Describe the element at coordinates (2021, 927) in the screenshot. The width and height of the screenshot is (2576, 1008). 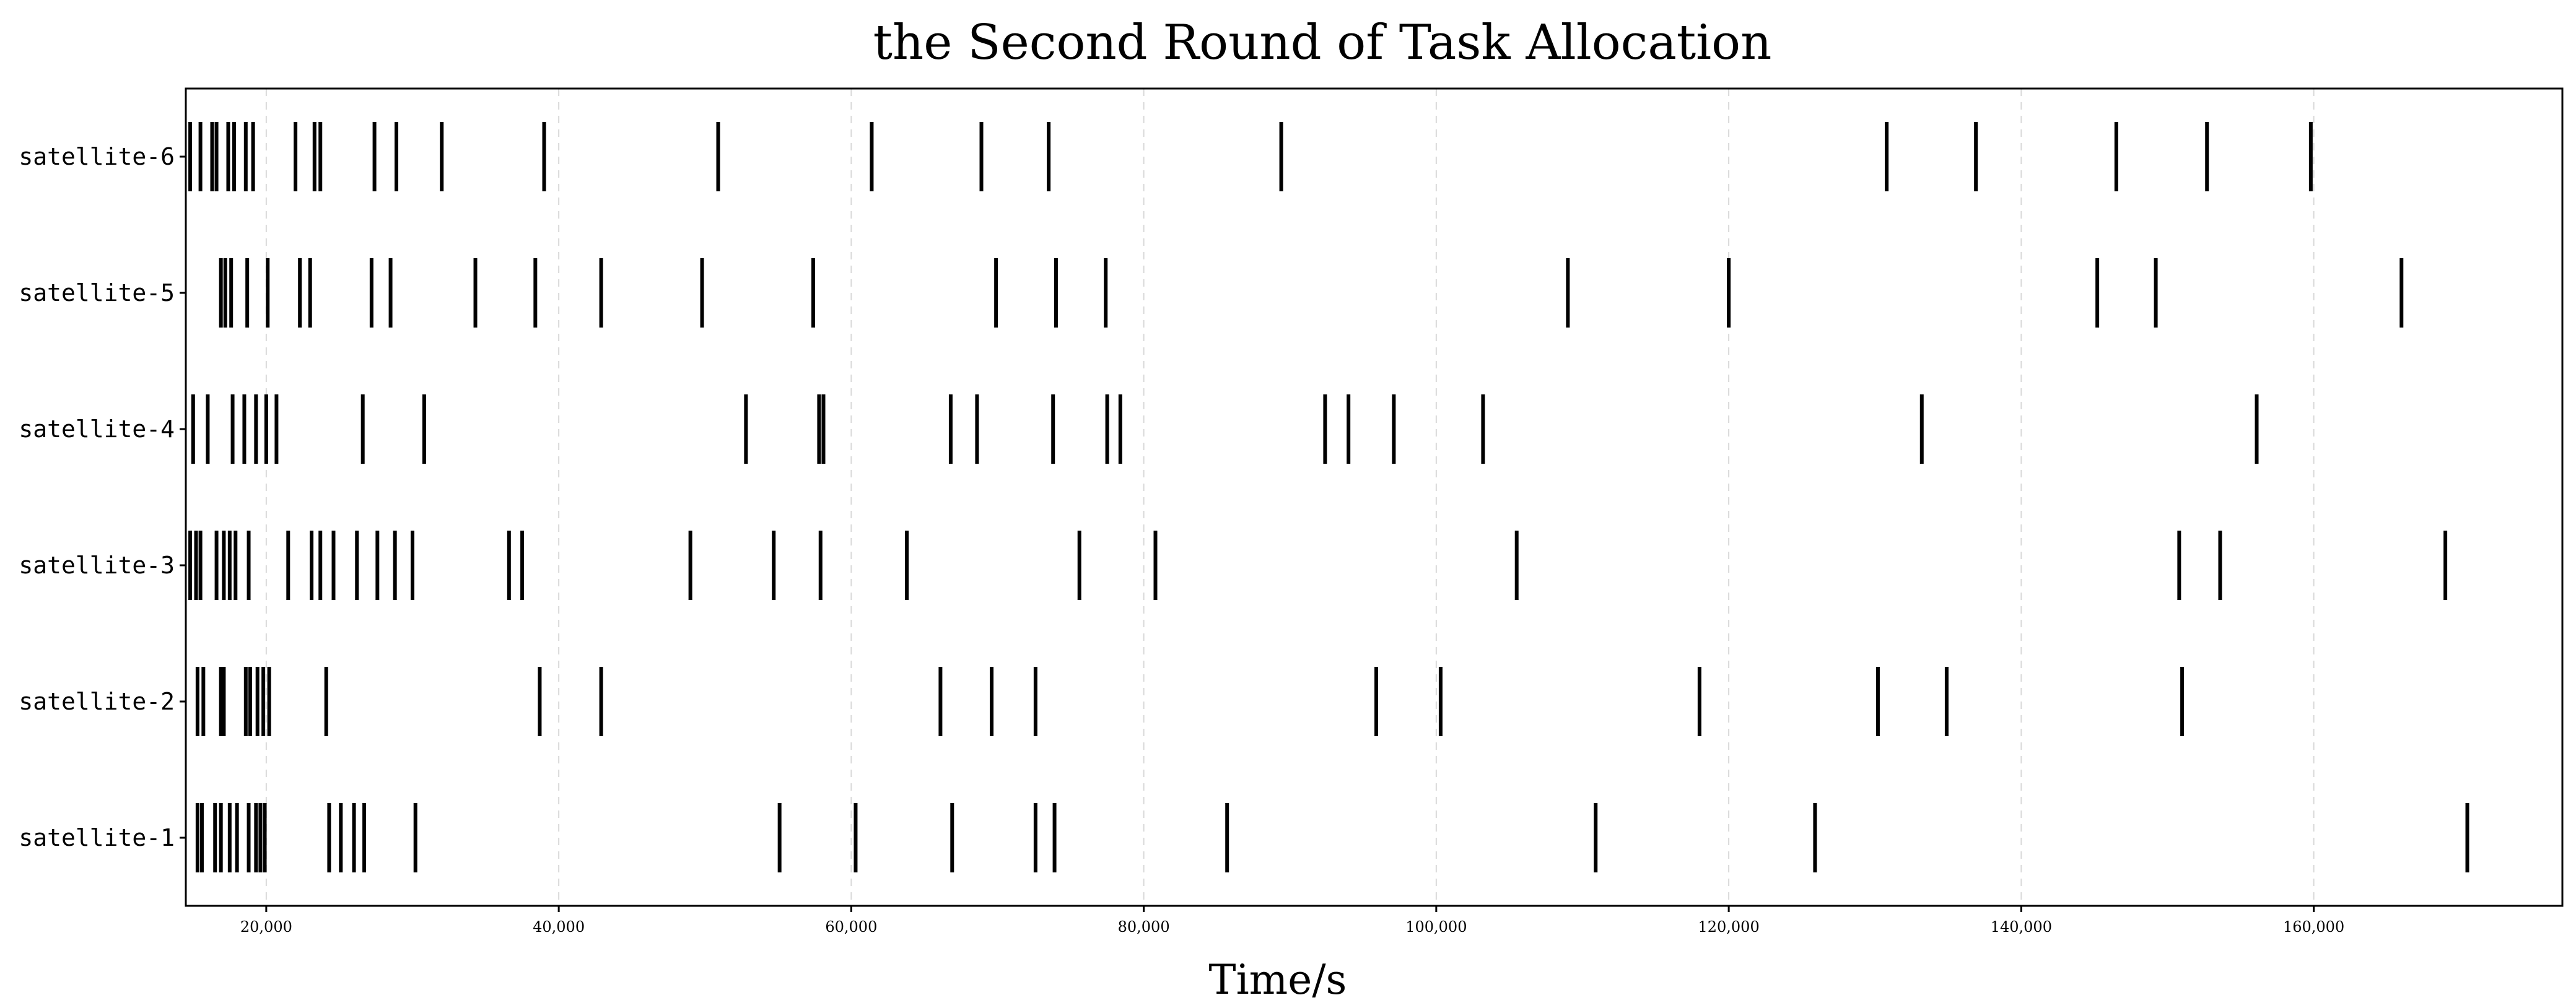
I see `x-tick-label: 140,000` at that location.